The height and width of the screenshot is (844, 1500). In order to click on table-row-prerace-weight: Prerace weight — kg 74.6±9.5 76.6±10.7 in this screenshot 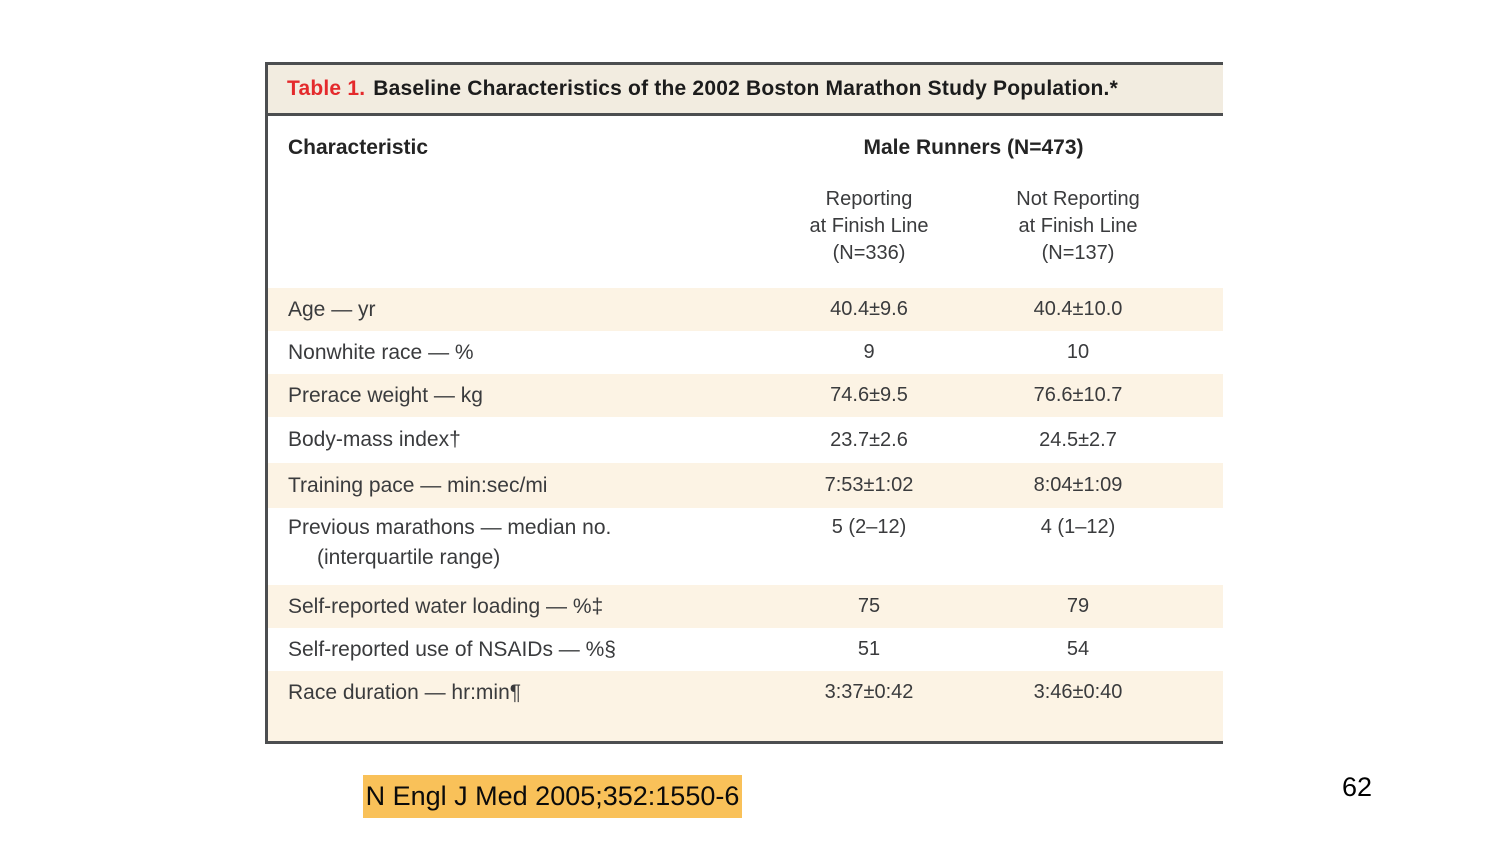, I will do `click(745, 395)`.